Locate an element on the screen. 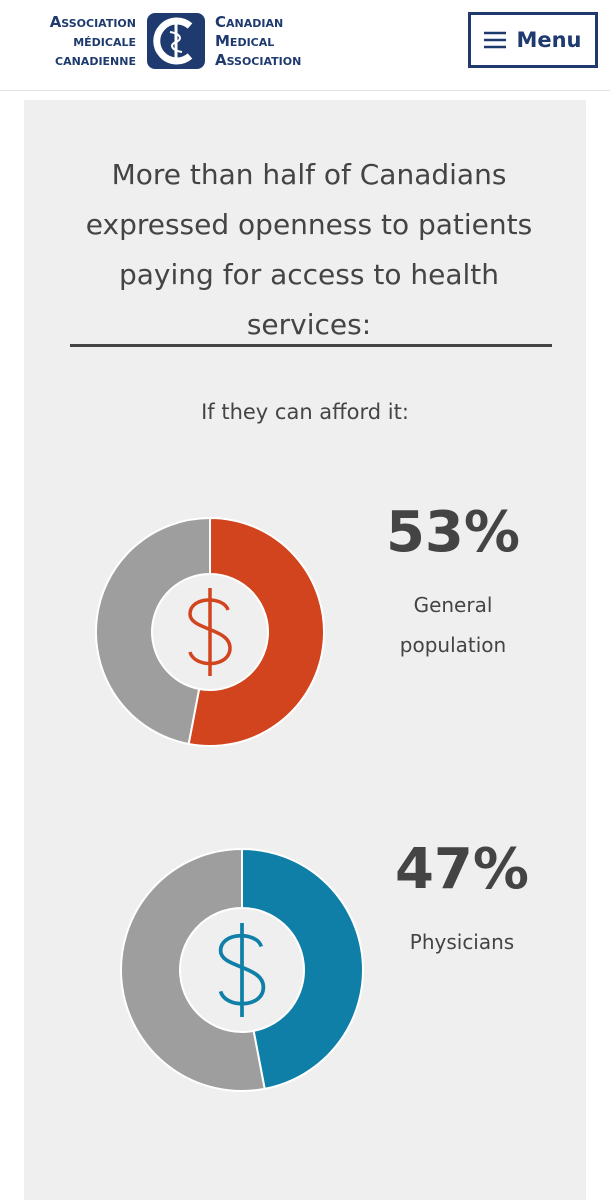  logo-icon is located at coordinates (176, 41).